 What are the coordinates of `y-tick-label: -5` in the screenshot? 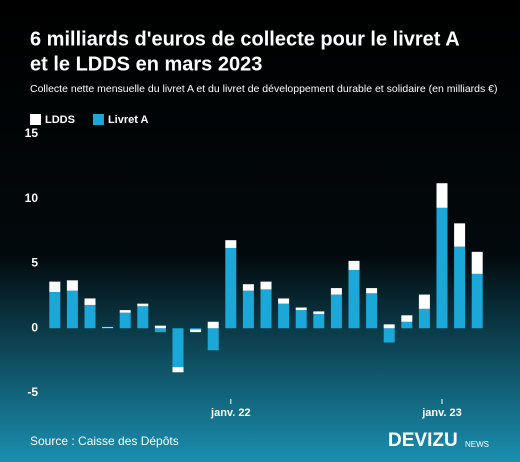 It's located at (32, 392).